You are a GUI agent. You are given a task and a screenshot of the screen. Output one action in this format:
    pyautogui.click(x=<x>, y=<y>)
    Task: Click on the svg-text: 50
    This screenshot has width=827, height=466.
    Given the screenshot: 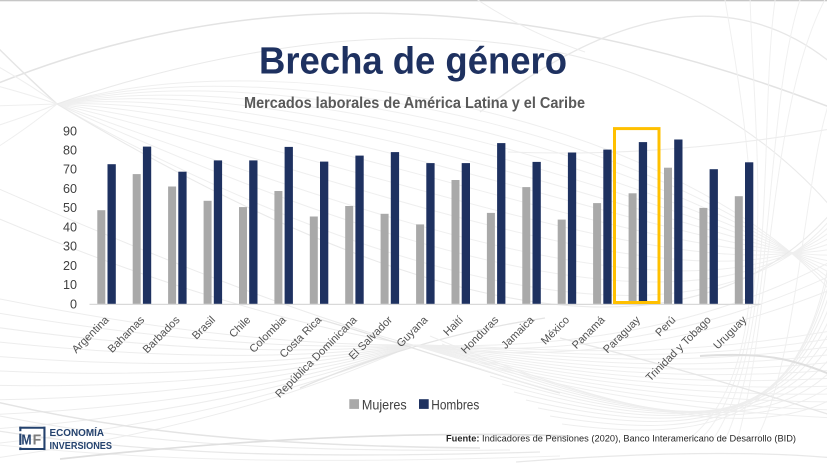 What is the action you would take?
    pyautogui.click(x=70, y=208)
    